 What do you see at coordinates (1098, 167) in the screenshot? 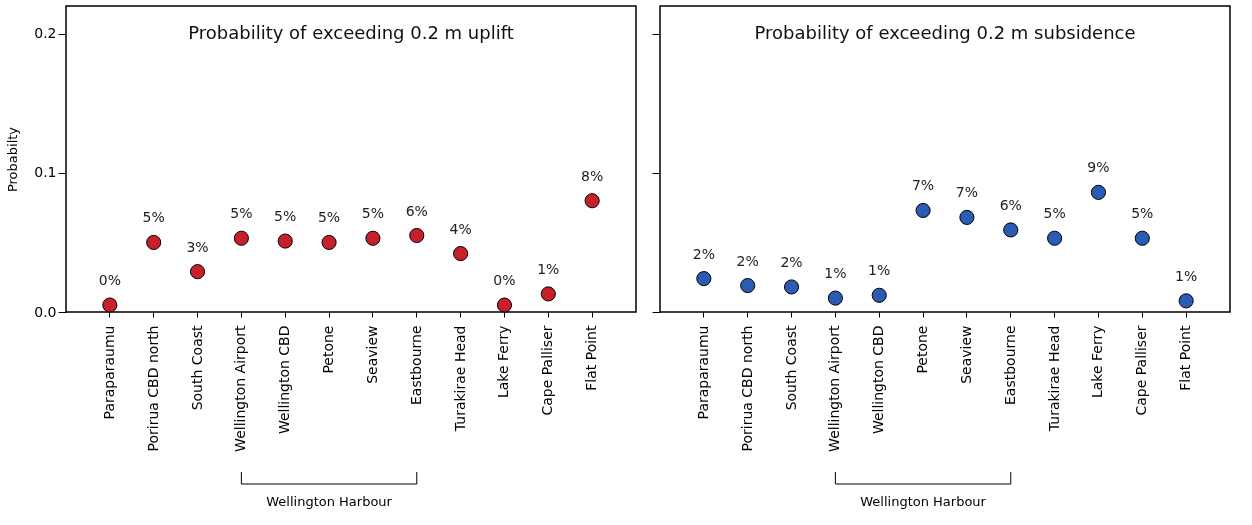
I see `data-label: 9%` at bounding box center [1098, 167].